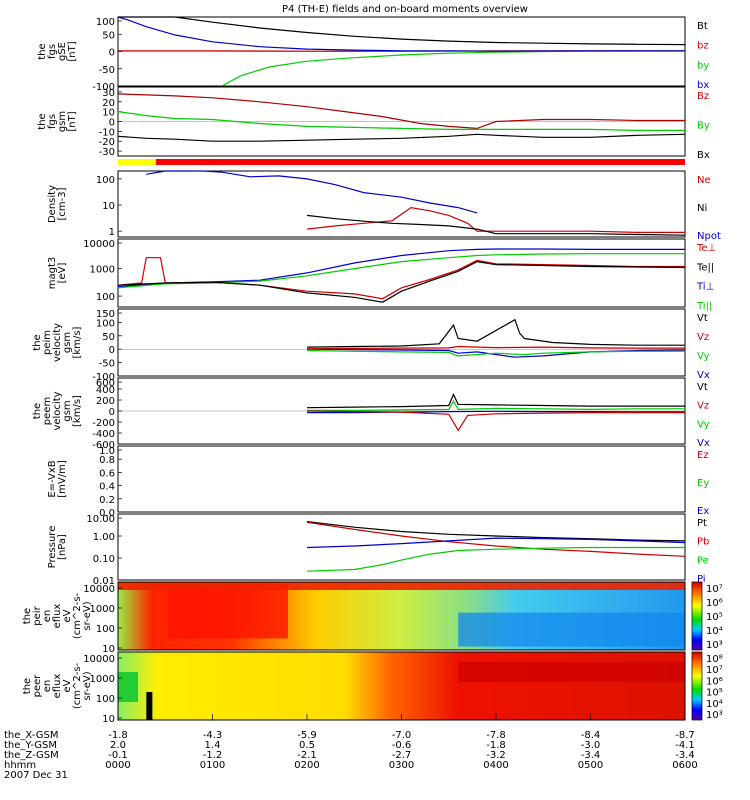 This screenshot has height=800, width=750. Describe the element at coordinates (213, 745) in the screenshot. I see `footer-value: 1.4` at that location.